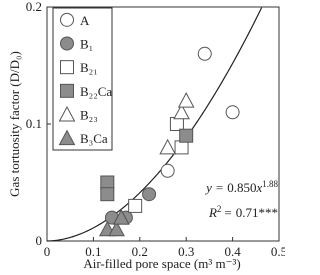 The height and width of the screenshot is (275, 320). What do you see at coordinates (96, 91) in the screenshot?
I see `legend-label: B₂₂Ca` at bounding box center [96, 91].